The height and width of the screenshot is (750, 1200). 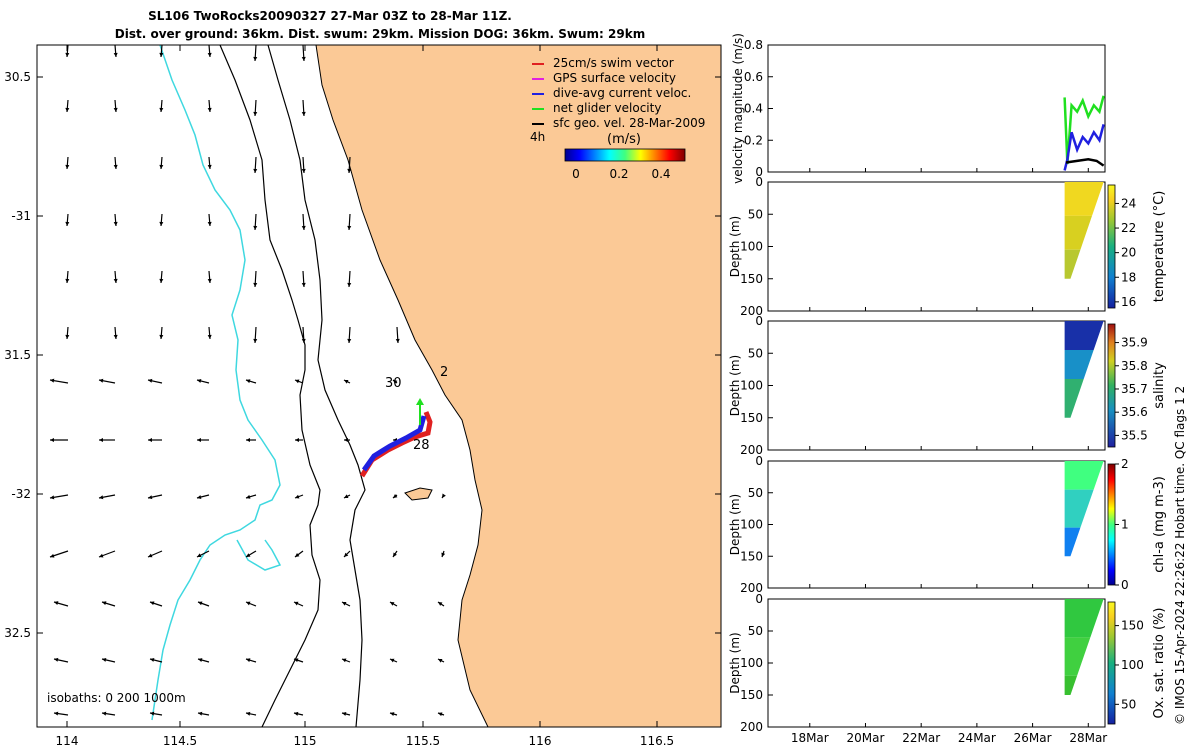 What do you see at coordinates (936, 108) in the screenshot?
I see `velocity-panel-frame` at bounding box center [936, 108].